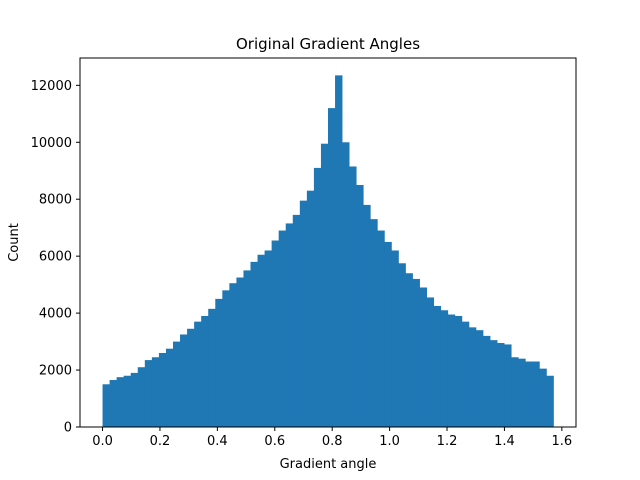 The width and height of the screenshot is (640, 480). I want to click on y-axis-ticks: 0 2000 4000 6000 8000 10000 12000, so click(55, 257).